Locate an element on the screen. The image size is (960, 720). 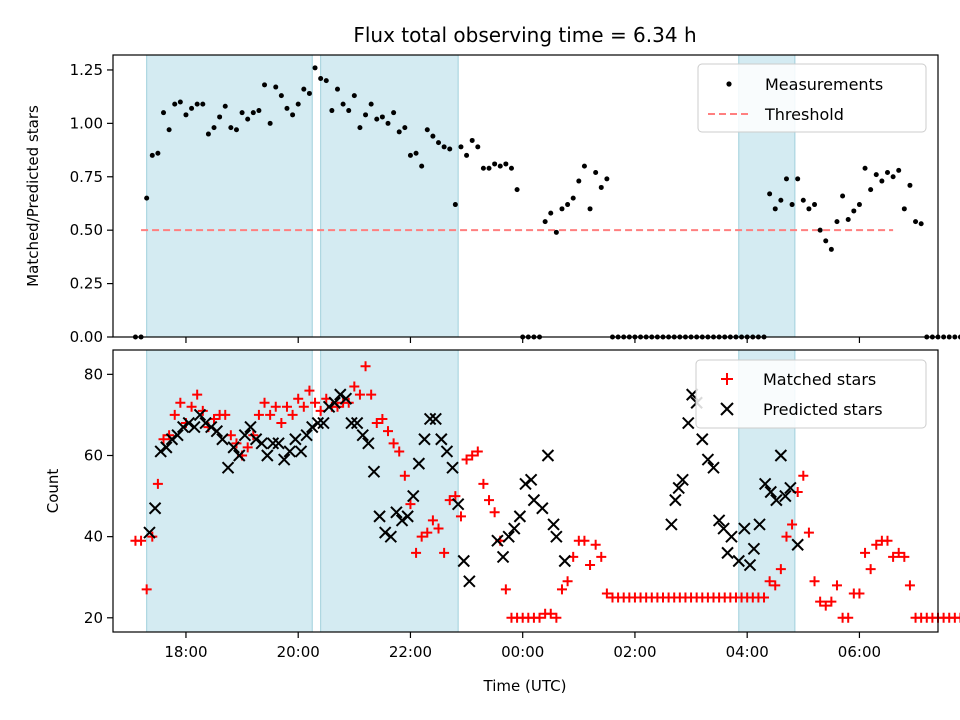
top-legend: Measurements Threshold is located at coordinates (812, 98).